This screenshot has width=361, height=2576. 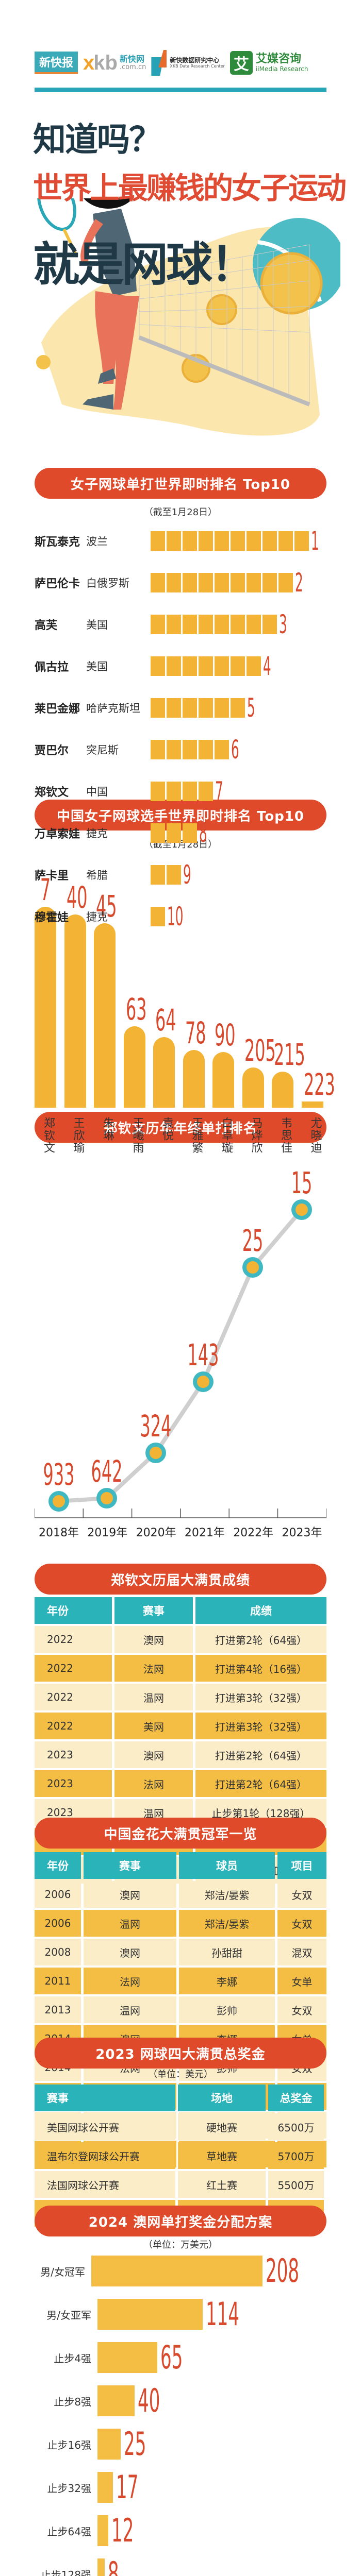 I want to click on player-name: 高芙, so click(x=46, y=625).